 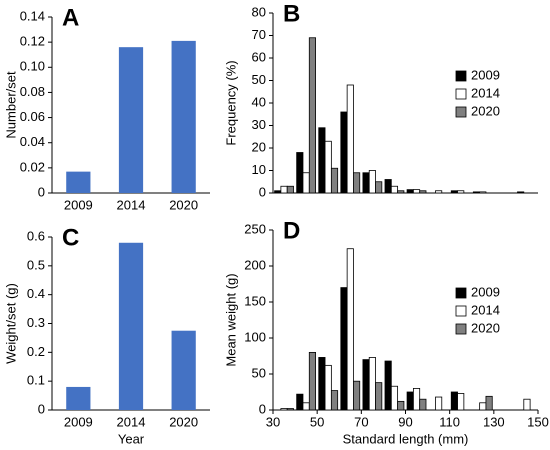 I want to click on y-tick-label: 200, so click(x=255, y=264).